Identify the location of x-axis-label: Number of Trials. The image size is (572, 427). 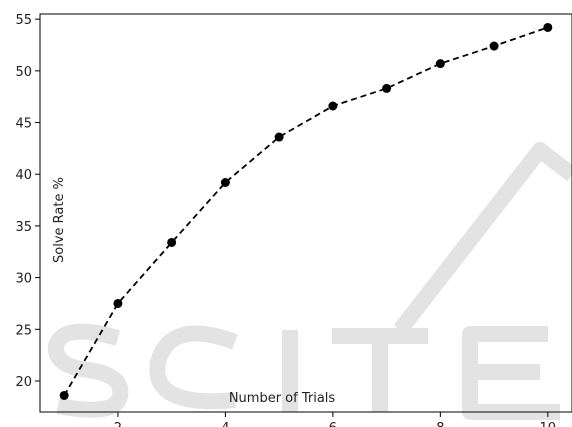
(282, 398).